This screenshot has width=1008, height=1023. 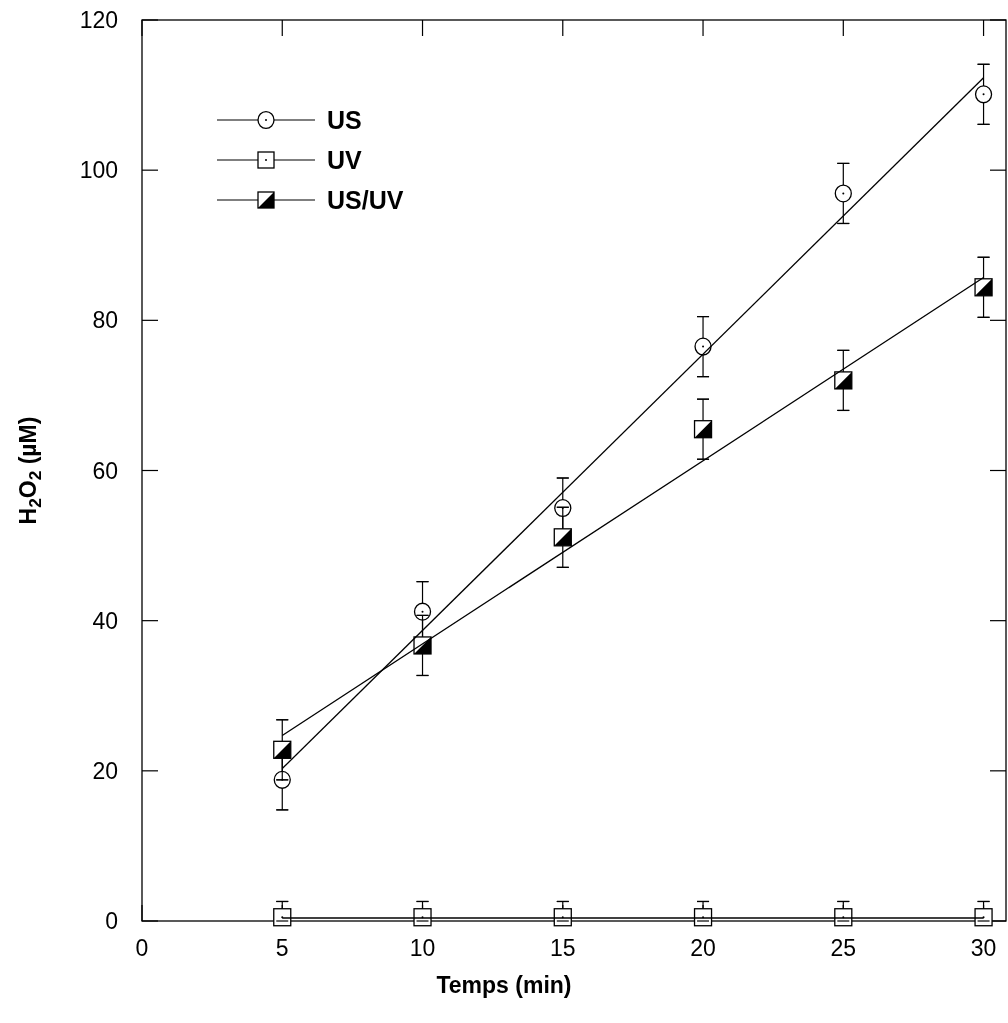 I want to click on y-tick-label: 100, so click(x=98, y=170).